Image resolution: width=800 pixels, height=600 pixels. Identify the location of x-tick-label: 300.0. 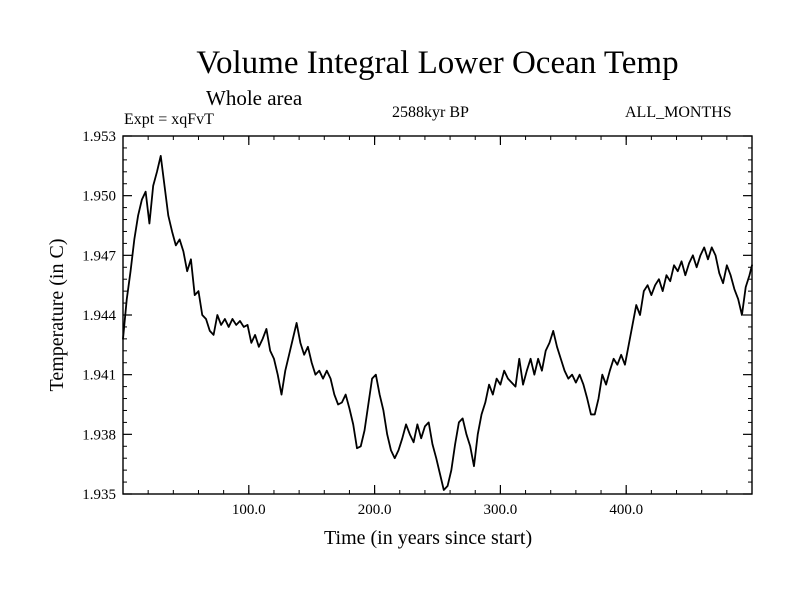
(501, 510).